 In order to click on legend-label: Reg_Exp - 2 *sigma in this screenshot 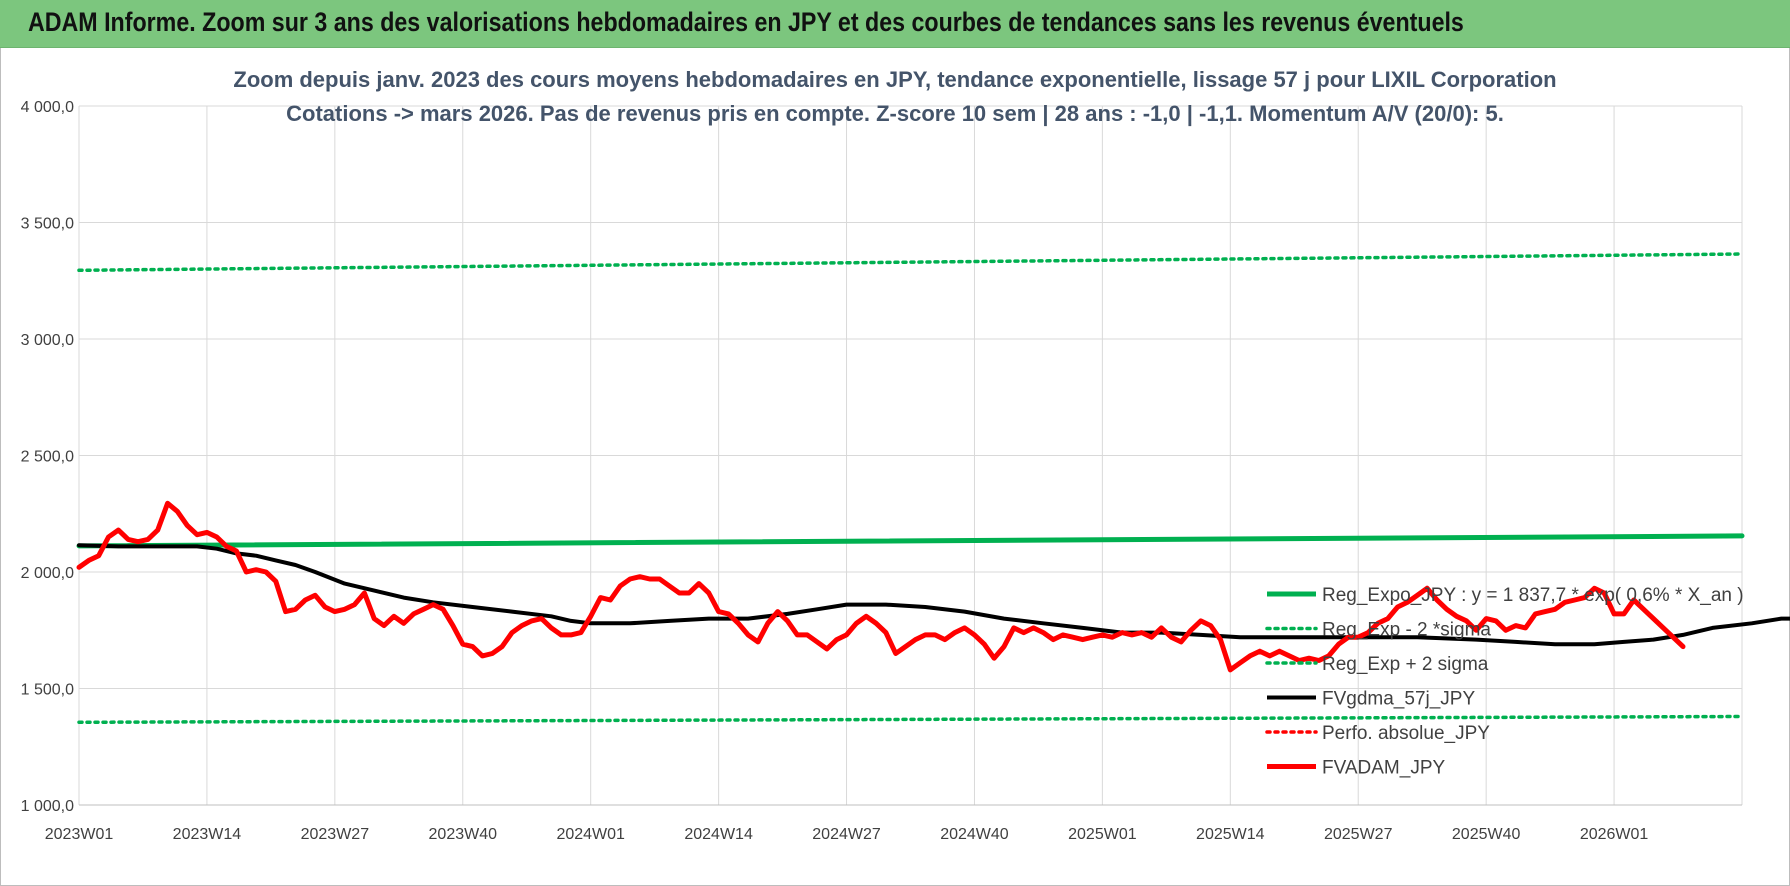, I will do `click(1406, 630)`.